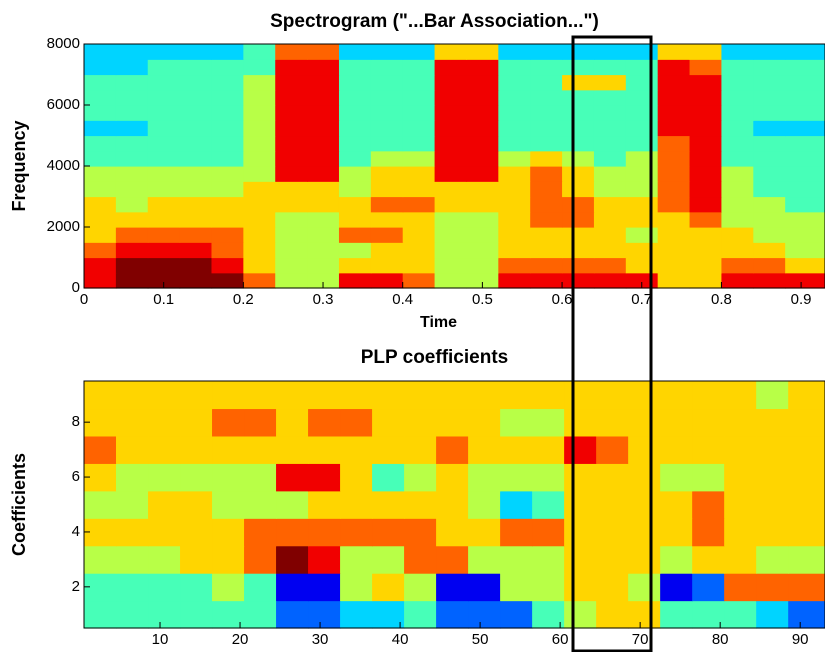 The height and width of the screenshot is (652, 825). I want to click on highlight-box, so click(612, 343).